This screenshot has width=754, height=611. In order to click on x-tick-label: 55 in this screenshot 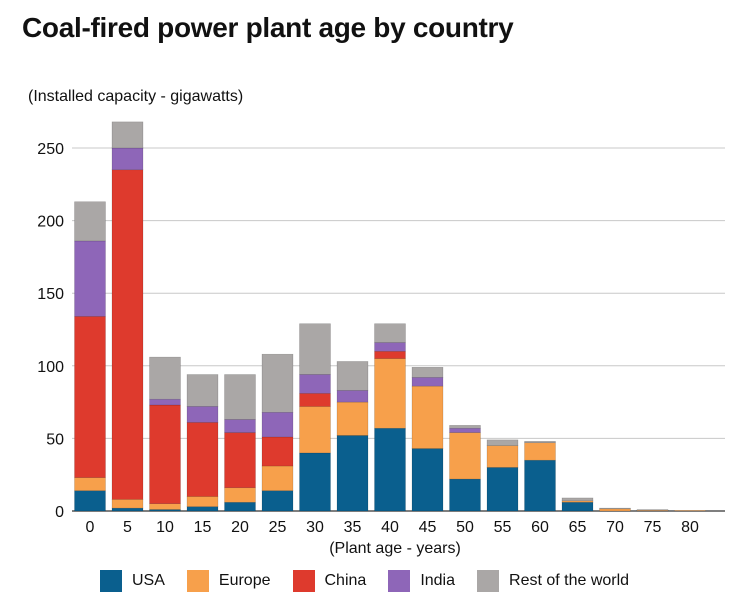, I will do `click(503, 527)`.